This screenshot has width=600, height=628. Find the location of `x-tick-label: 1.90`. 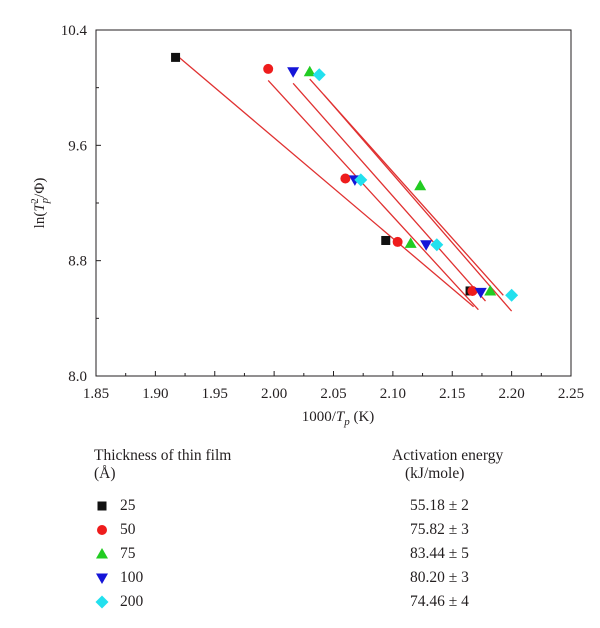

x-tick-label: 1.90 is located at coordinates (155, 394).